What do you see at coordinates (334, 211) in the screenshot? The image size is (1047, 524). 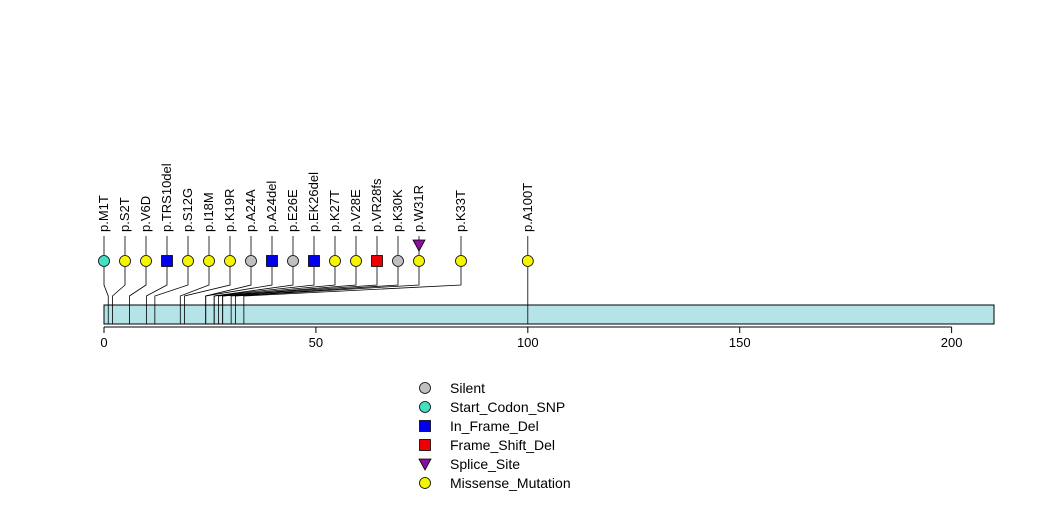 I see `mutation-label-12: p.K27T` at bounding box center [334, 211].